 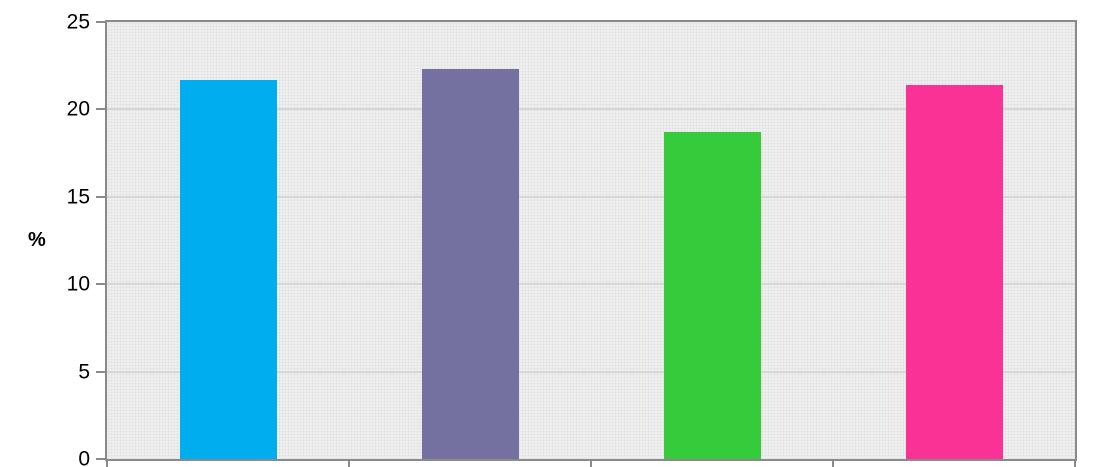 What do you see at coordinates (84, 372) in the screenshot?
I see `y-tick-label: 5` at bounding box center [84, 372].